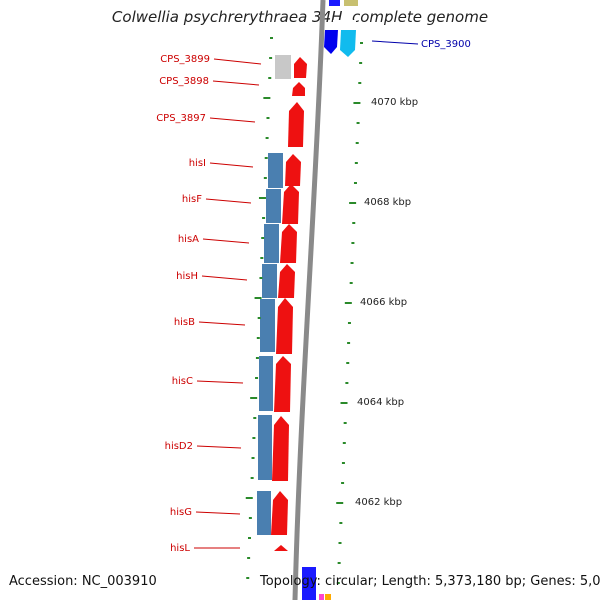 The width and height of the screenshot is (600, 600). I want to click on gene-label-hisC: hisC, so click(182, 381).